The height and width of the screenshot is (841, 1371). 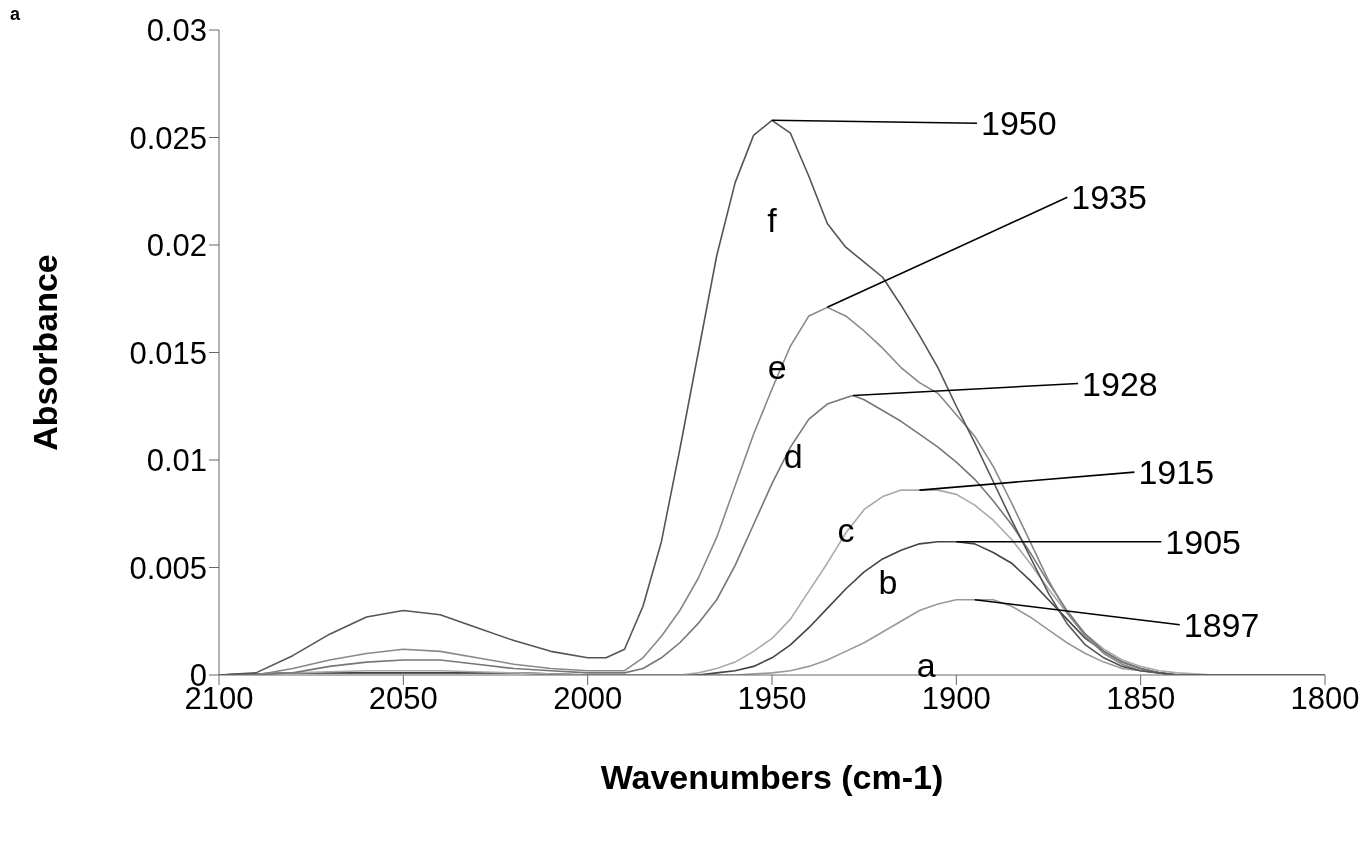 I want to click on series-label: f, so click(x=772, y=220).